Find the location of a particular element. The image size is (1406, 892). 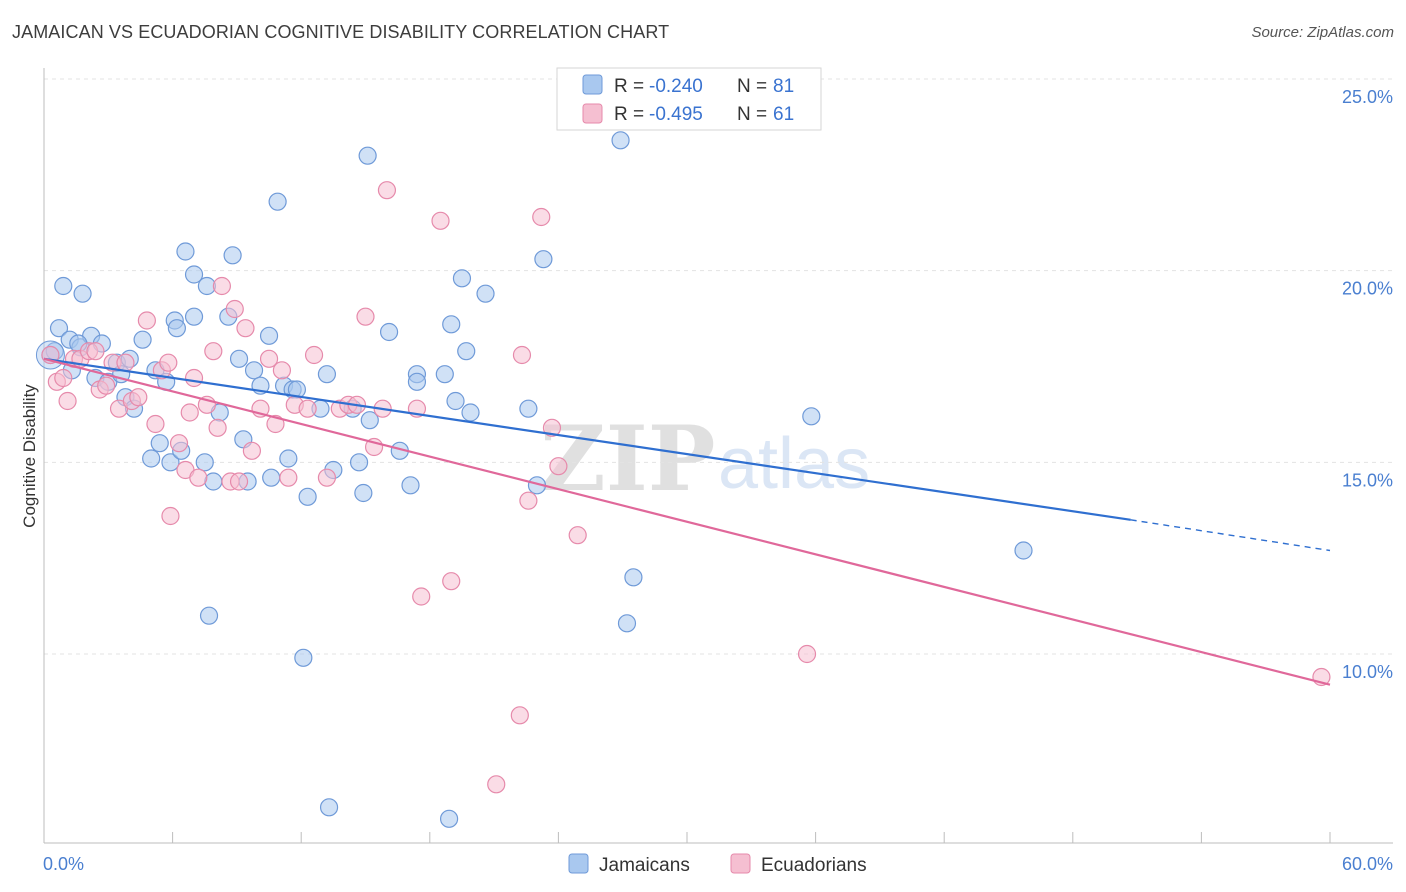

y-tick-label: 20.0% is located at coordinates (1367, 289).